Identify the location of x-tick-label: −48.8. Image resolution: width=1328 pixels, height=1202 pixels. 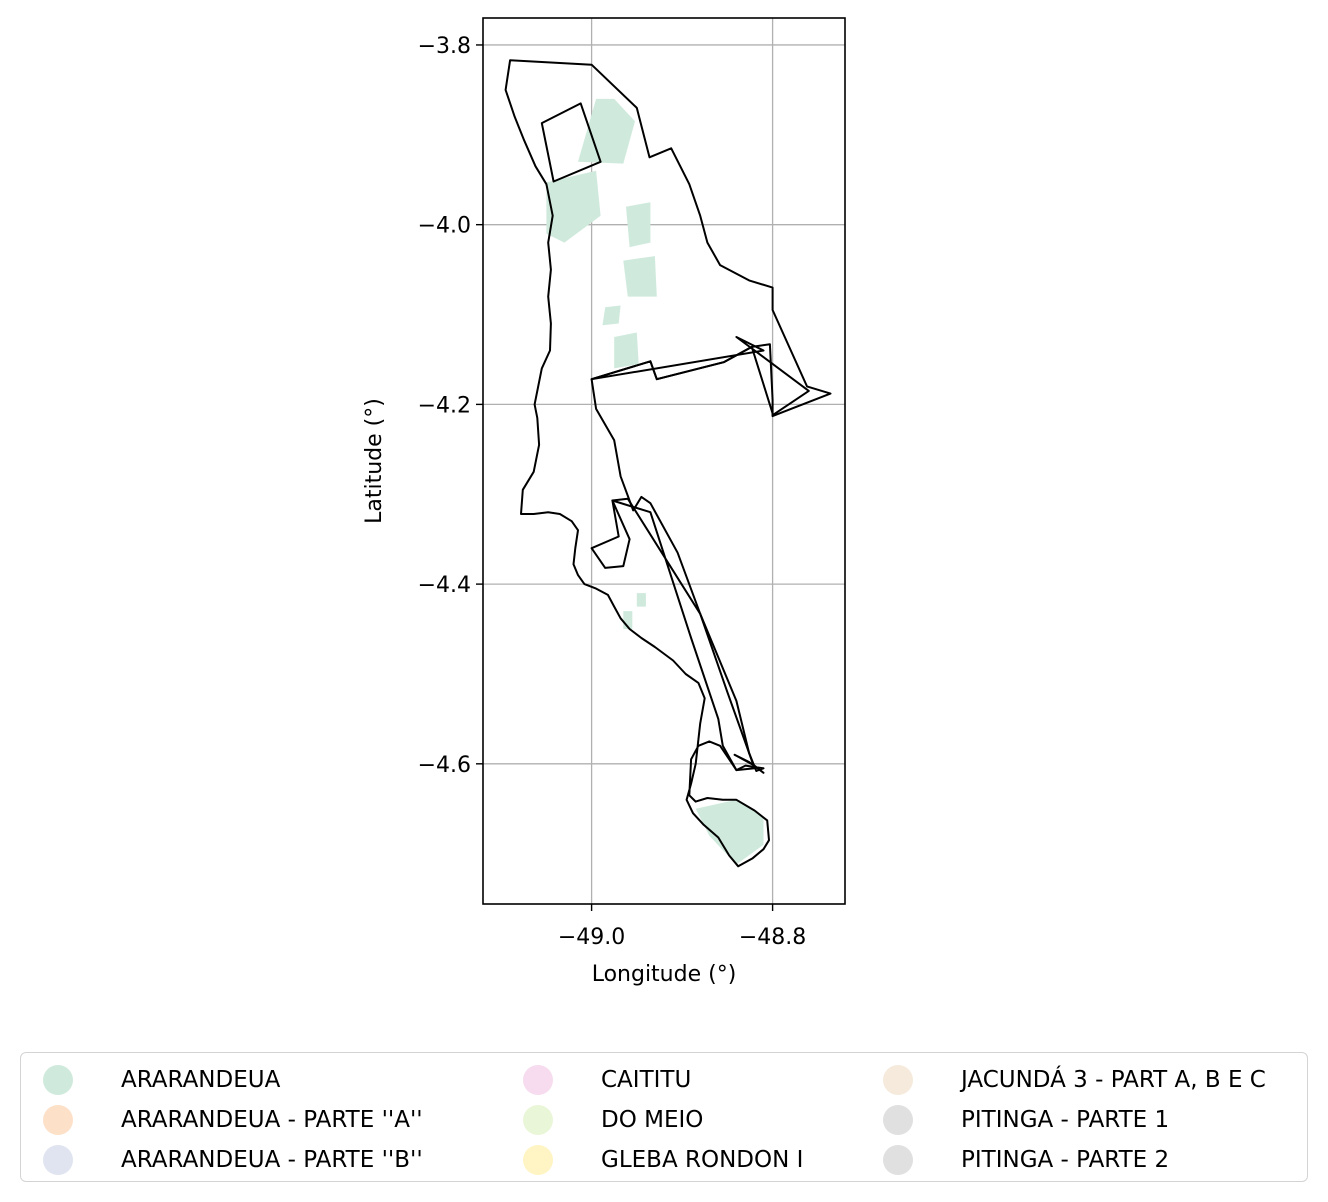
(772, 937).